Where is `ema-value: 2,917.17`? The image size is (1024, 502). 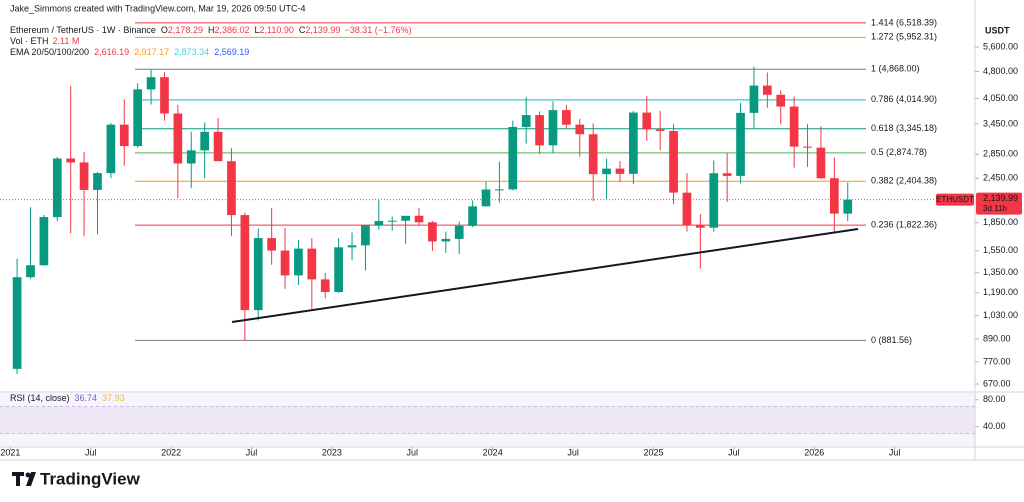
ema-value: 2,917.17 is located at coordinates (151, 52).